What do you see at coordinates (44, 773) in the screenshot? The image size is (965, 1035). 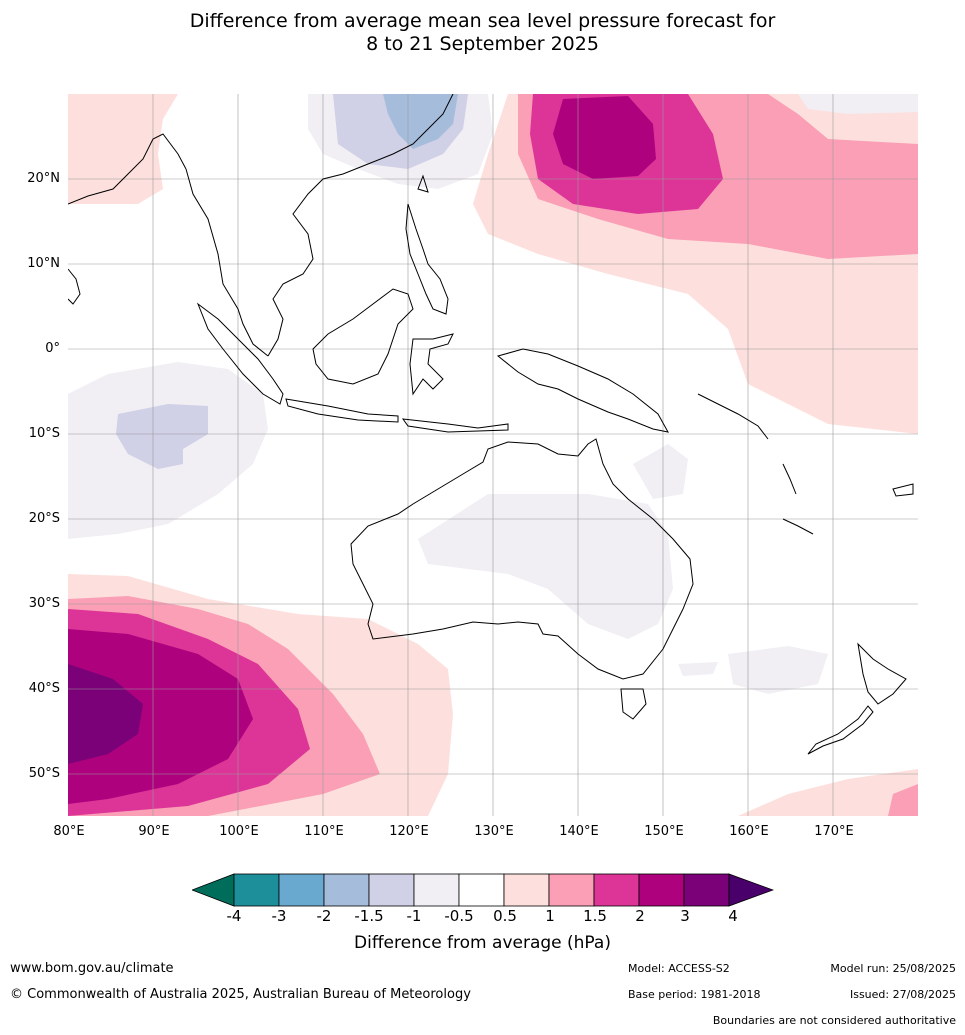 I see `lat-label: 50°S` at bounding box center [44, 773].